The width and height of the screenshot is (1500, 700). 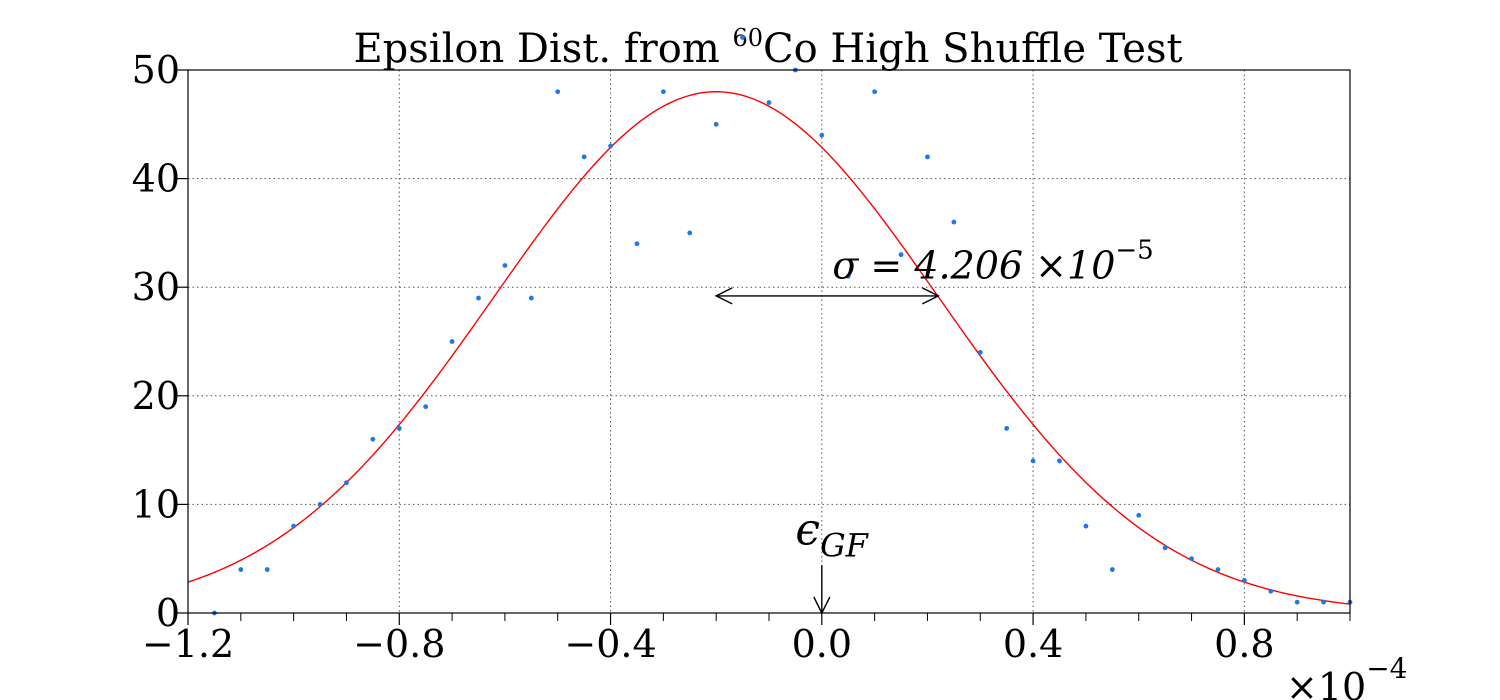 I want to click on y-tick-label: 30, so click(x=156, y=287).